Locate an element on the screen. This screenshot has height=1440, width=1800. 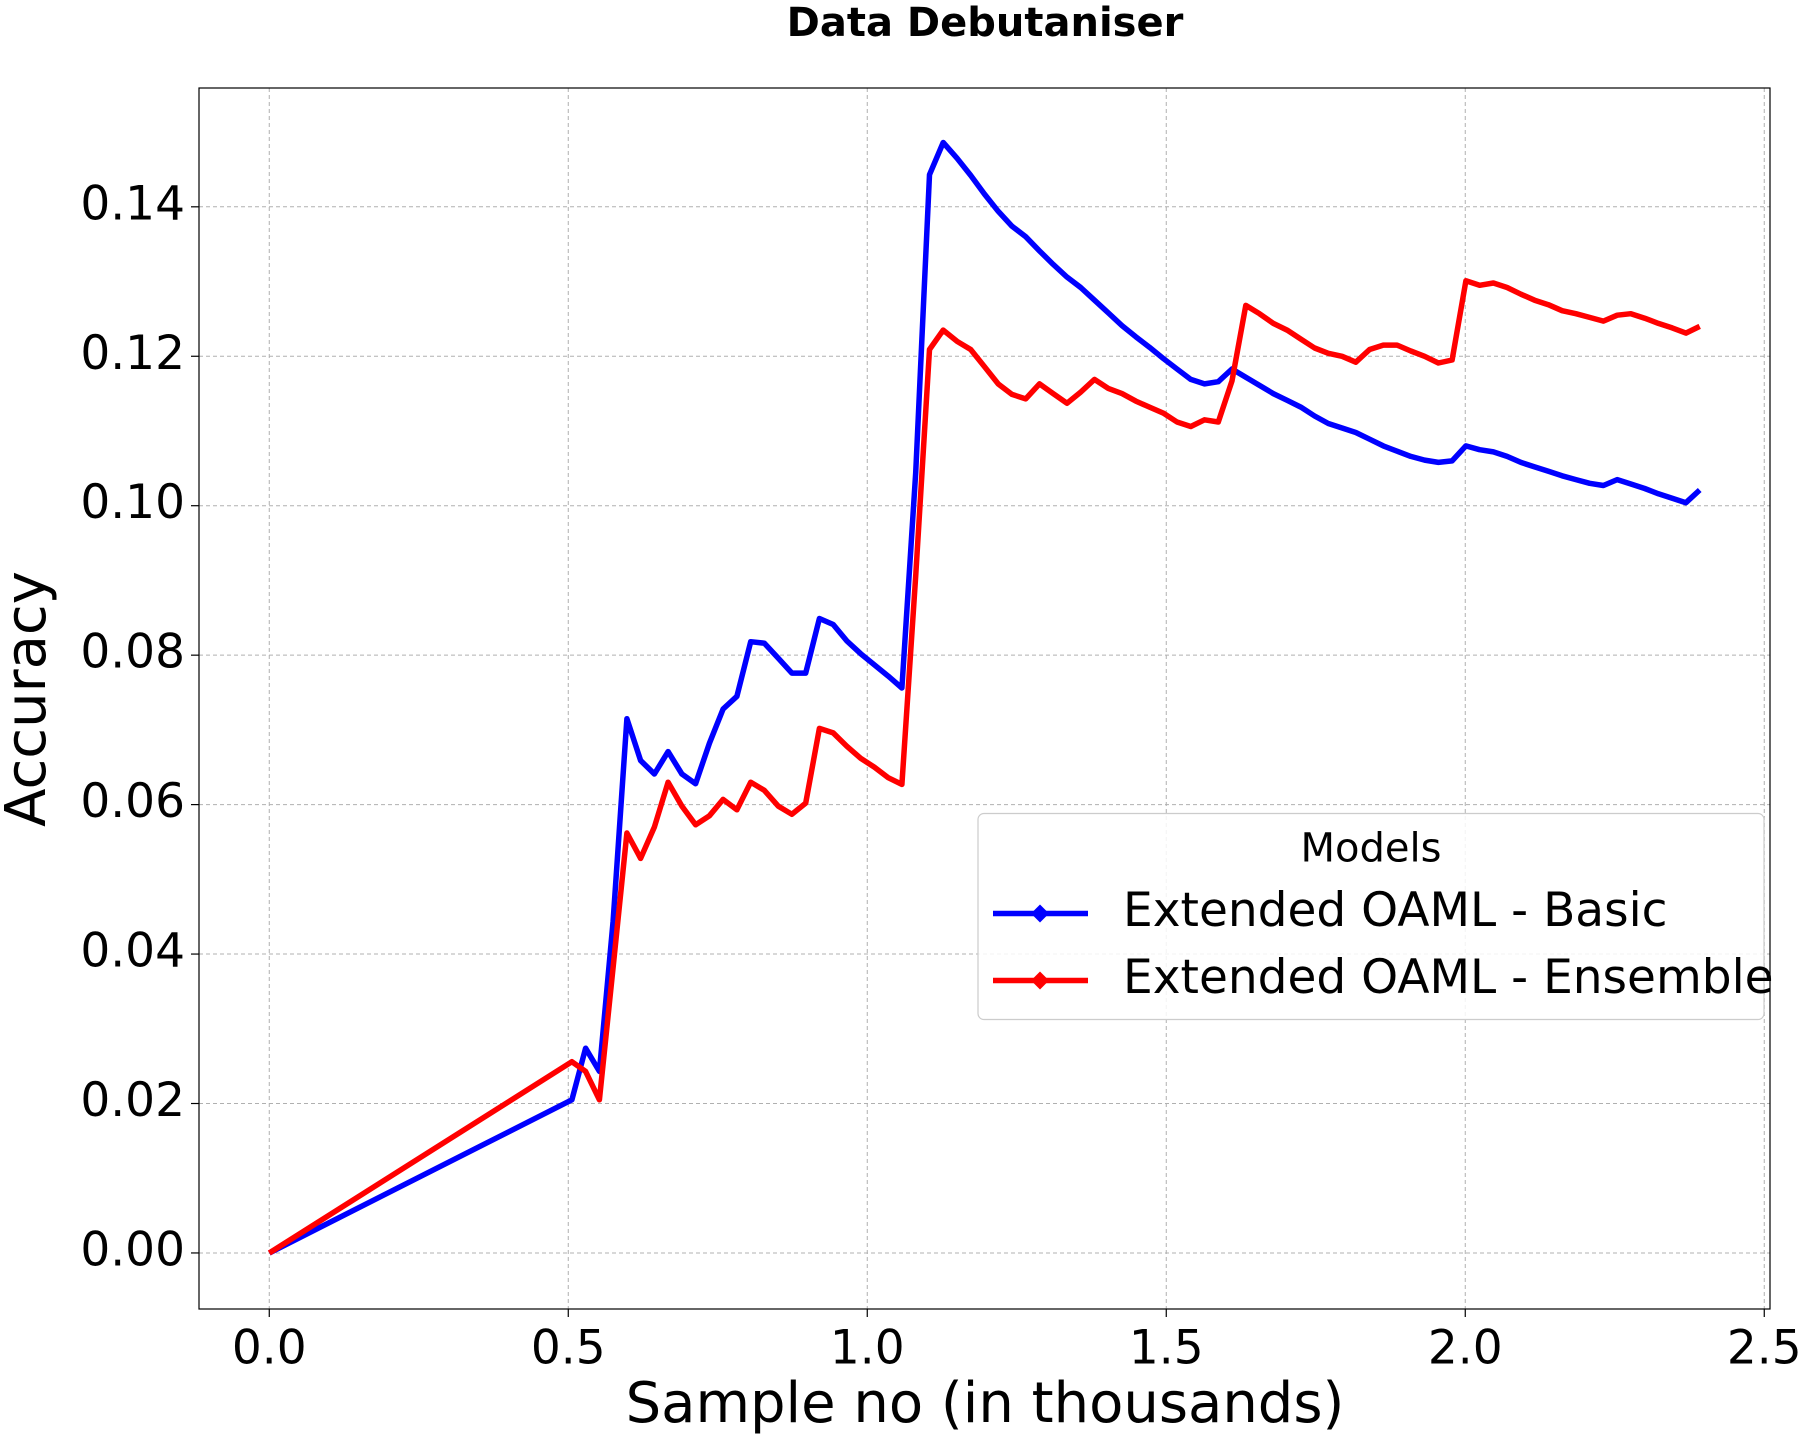
y-tick-label: 0.08 is located at coordinates (132, 652).